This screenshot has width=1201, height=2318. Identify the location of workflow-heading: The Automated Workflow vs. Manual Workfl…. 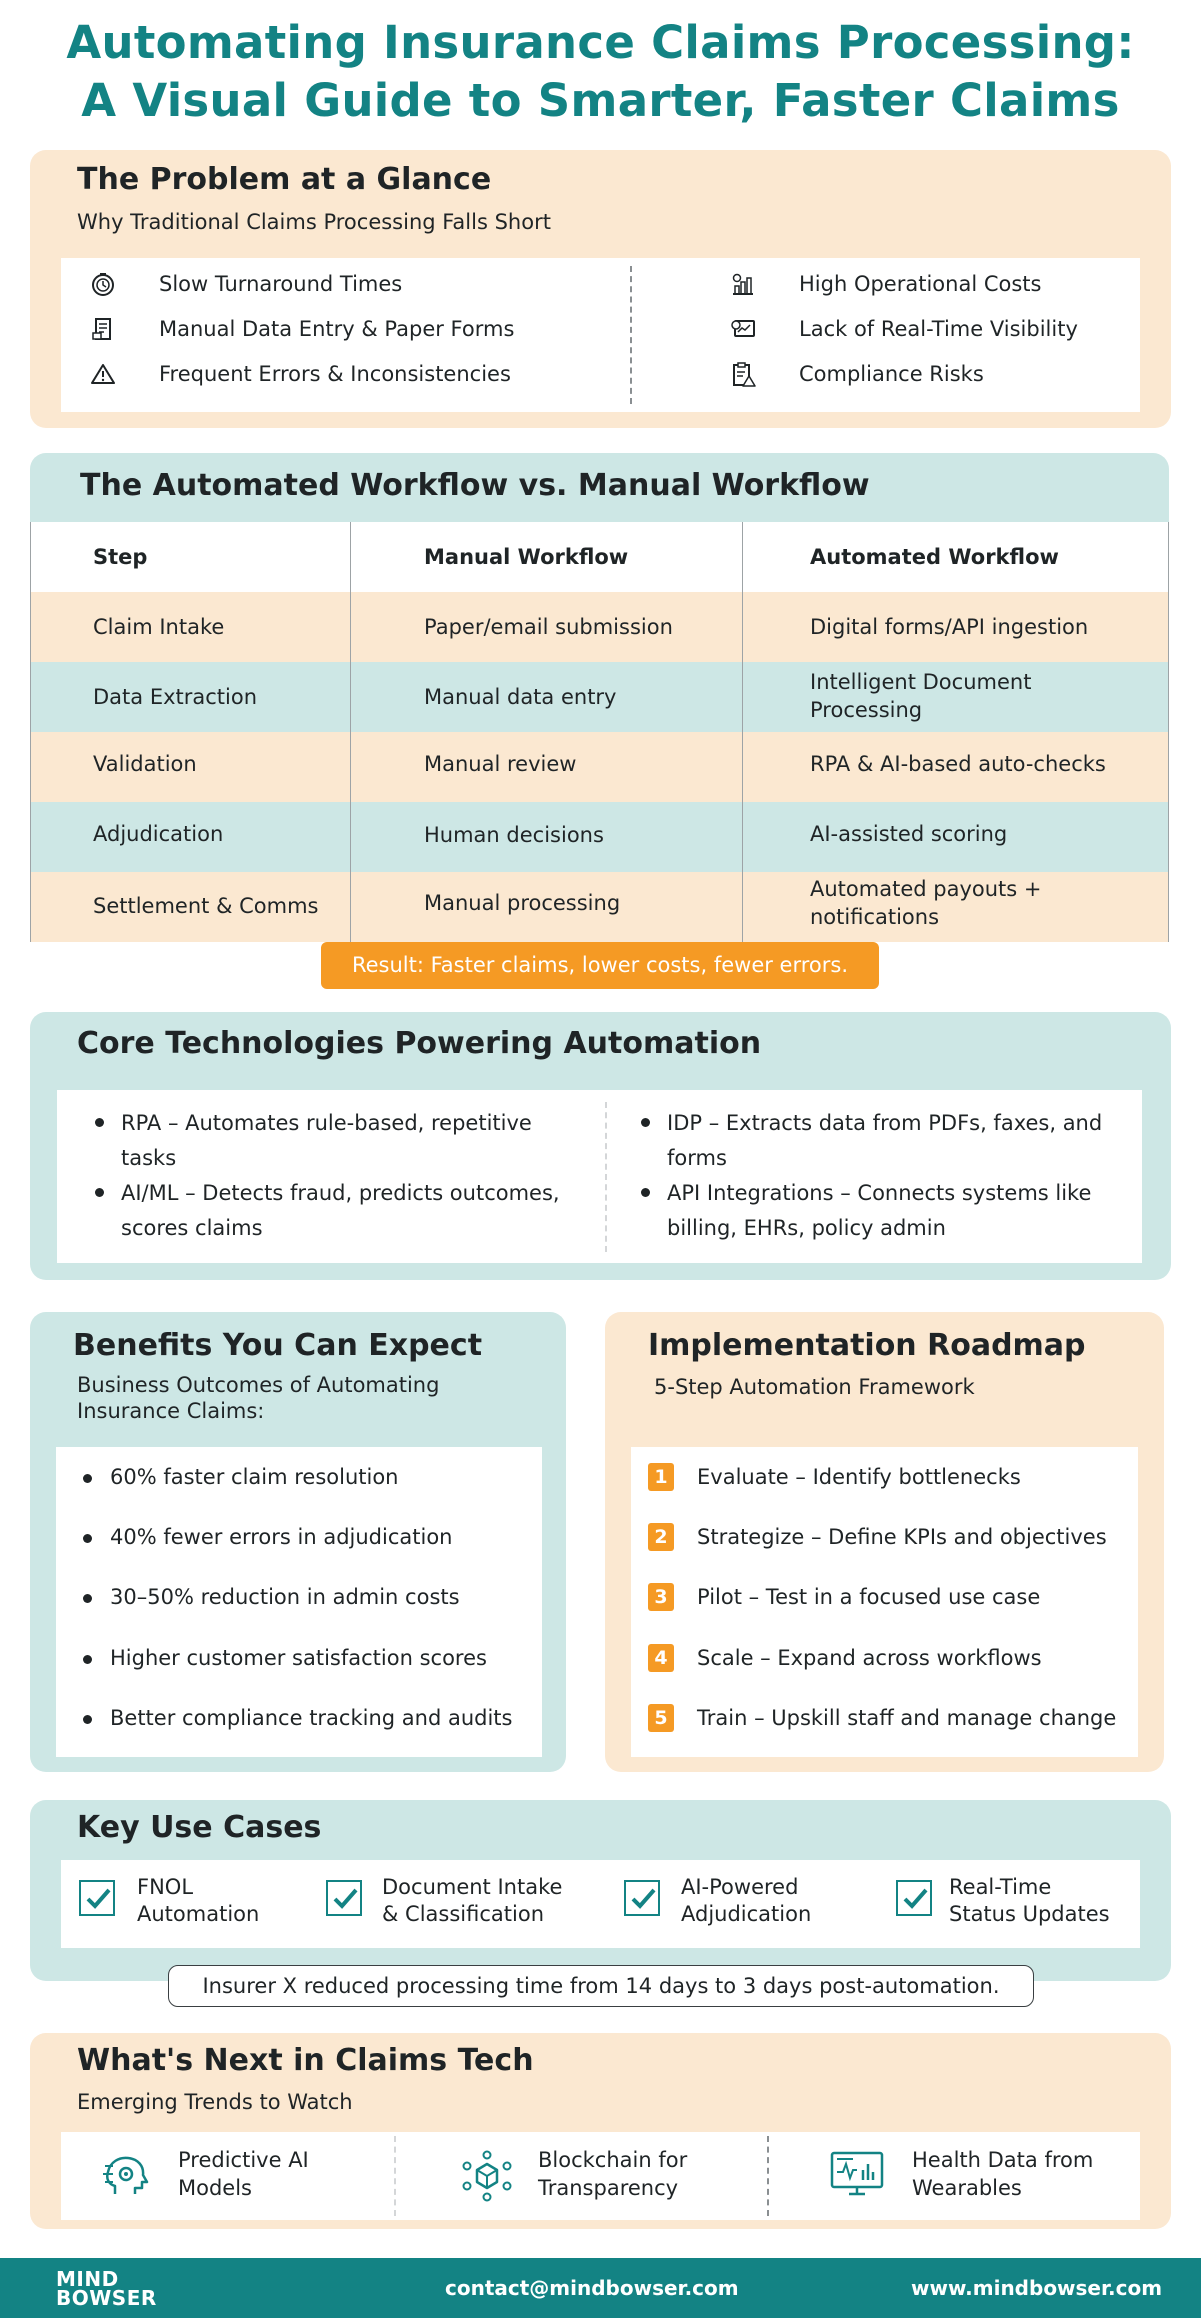
(475, 485).